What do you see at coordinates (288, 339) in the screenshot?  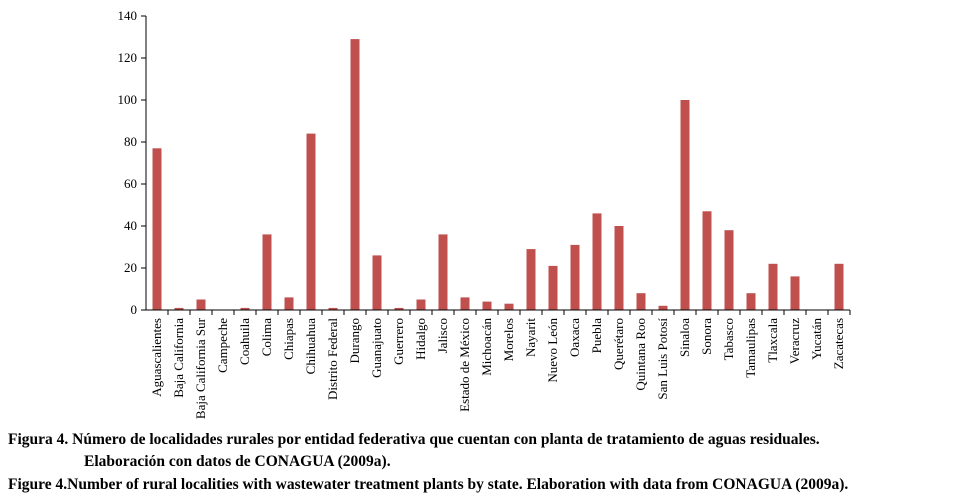 I see `x-tick-label: Chiapas` at bounding box center [288, 339].